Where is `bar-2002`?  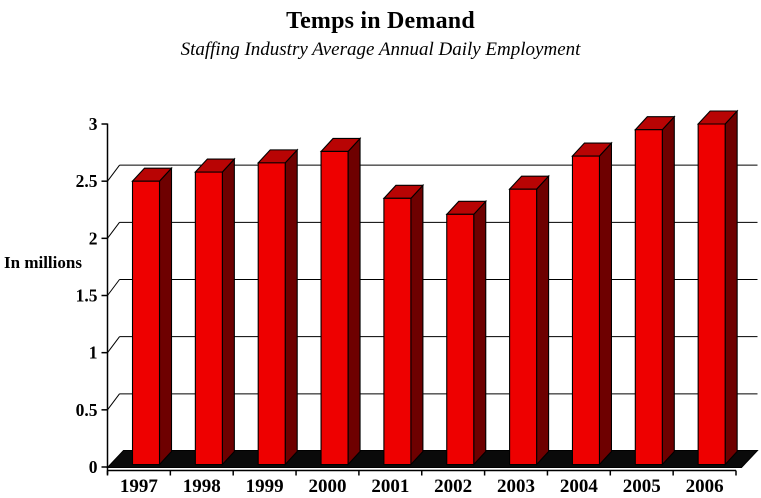
bar-2002 is located at coordinates (466, 332).